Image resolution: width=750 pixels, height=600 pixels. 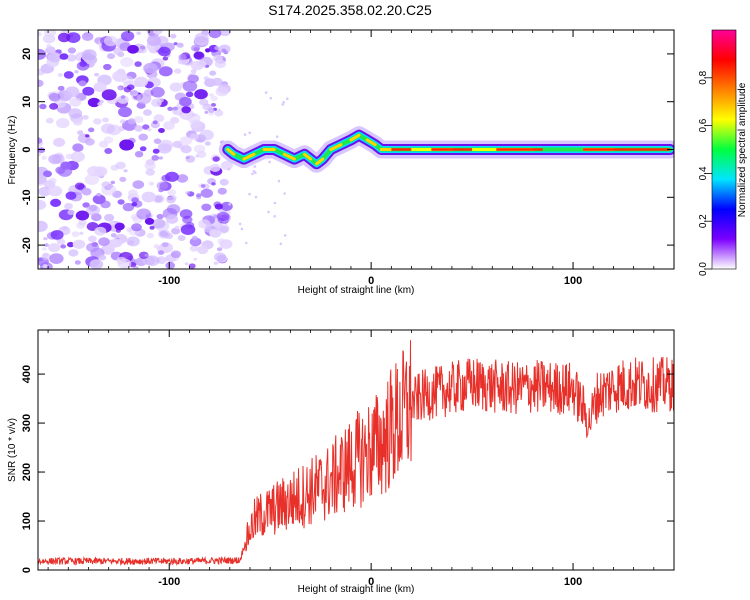 I want to click on snr-xtick-label: 100, so click(x=573, y=582).